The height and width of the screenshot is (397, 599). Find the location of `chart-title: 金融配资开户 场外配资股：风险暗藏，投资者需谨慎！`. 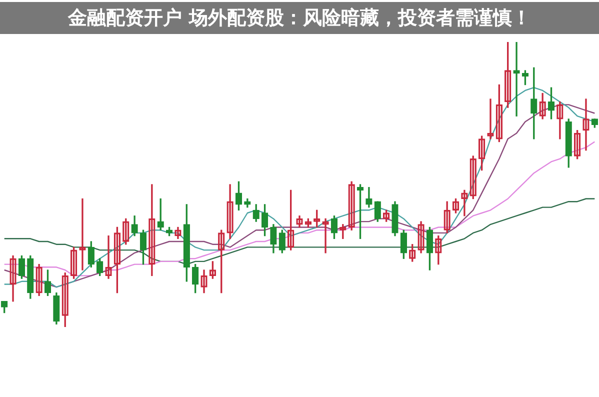

chart-title: 金融配资开户 场外配资股：风险暗藏，投资者需谨慎！ is located at coordinates (299, 18).